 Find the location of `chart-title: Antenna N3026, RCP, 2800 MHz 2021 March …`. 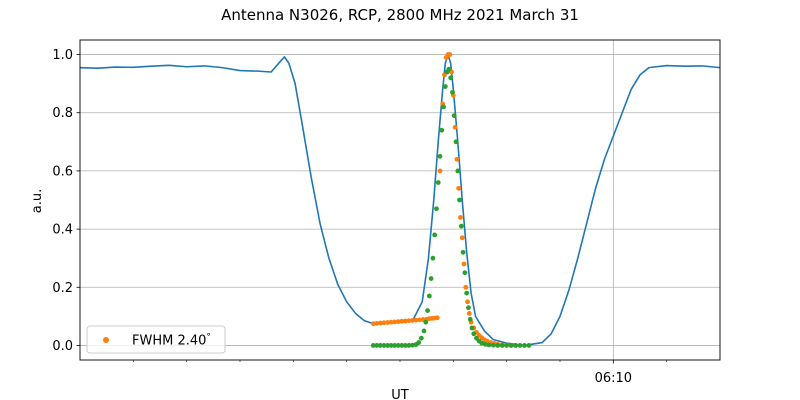

chart-title: Antenna N3026, RCP, 2800 MHz 2021 March … is located at coordinates (400, 15).